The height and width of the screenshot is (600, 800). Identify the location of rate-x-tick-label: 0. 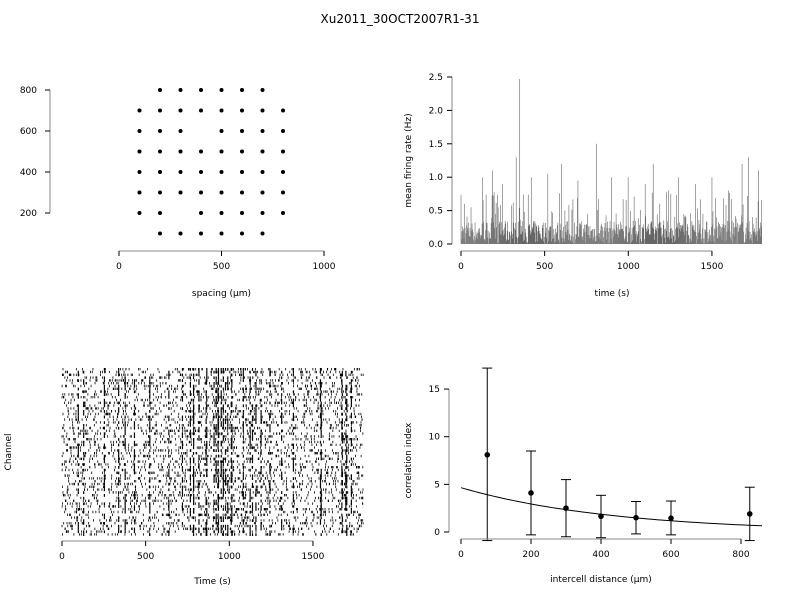
(461, 267).